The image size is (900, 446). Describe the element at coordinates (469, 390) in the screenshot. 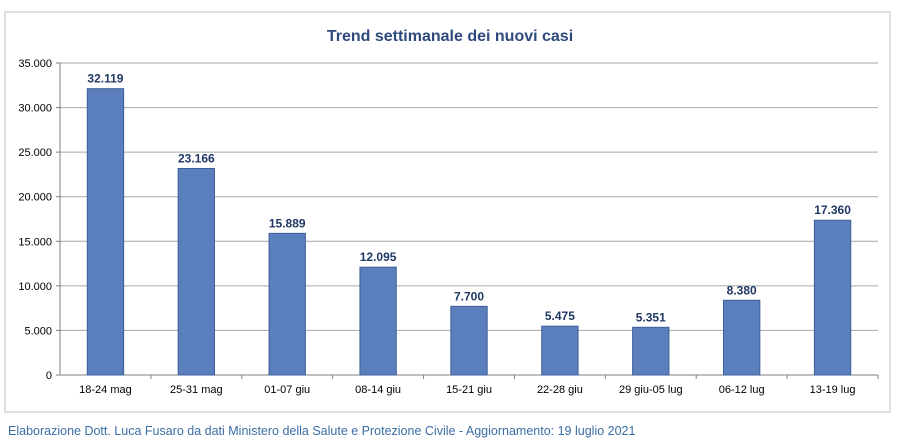

I see `x-tick-label: 15-21 giu` at that location.